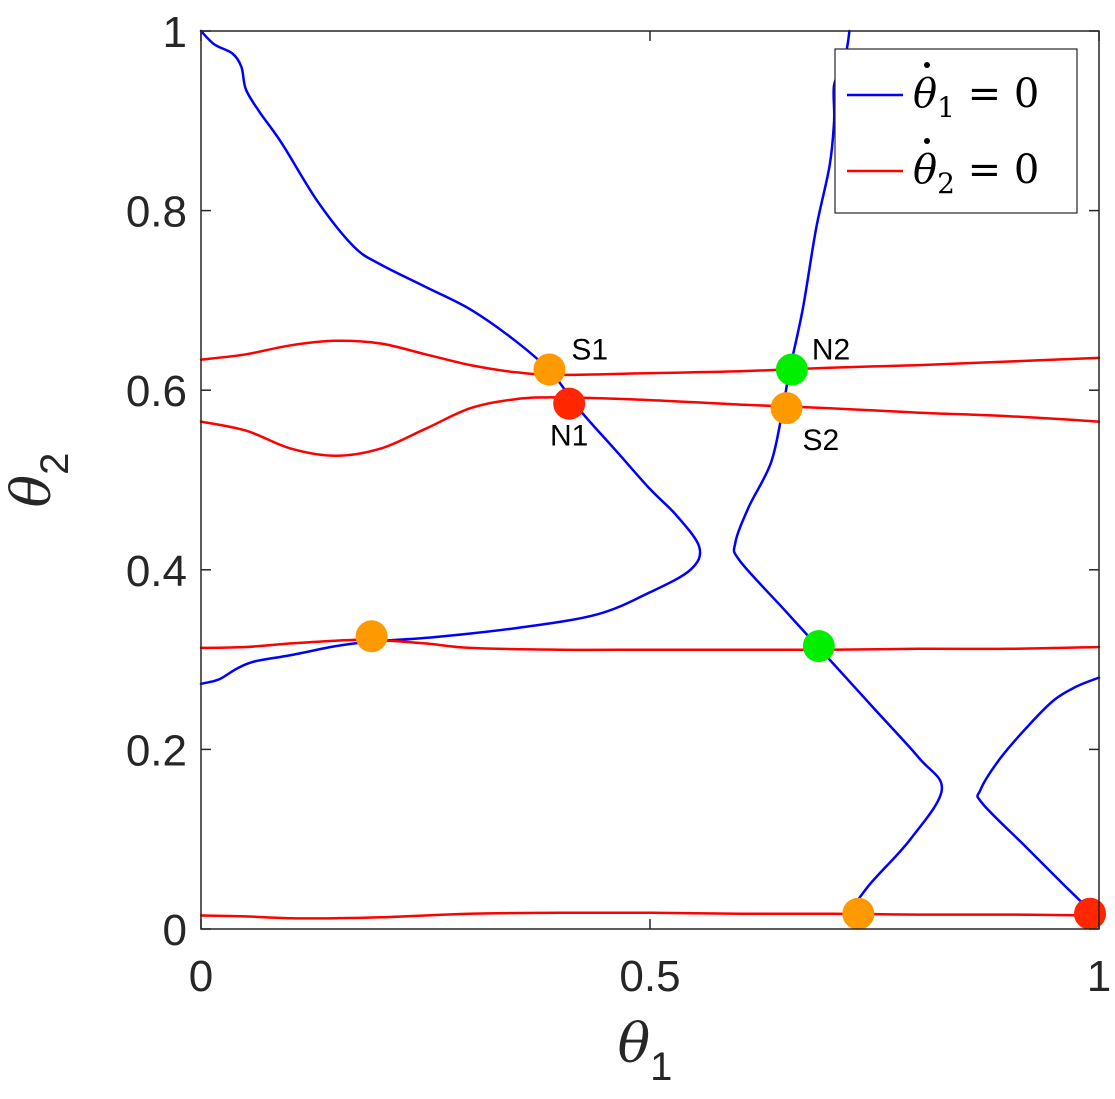  What do you see at coordinates (820, 440) in the screenshot?
I see `point-label-S2: S2` at bounding box center [820, 440].